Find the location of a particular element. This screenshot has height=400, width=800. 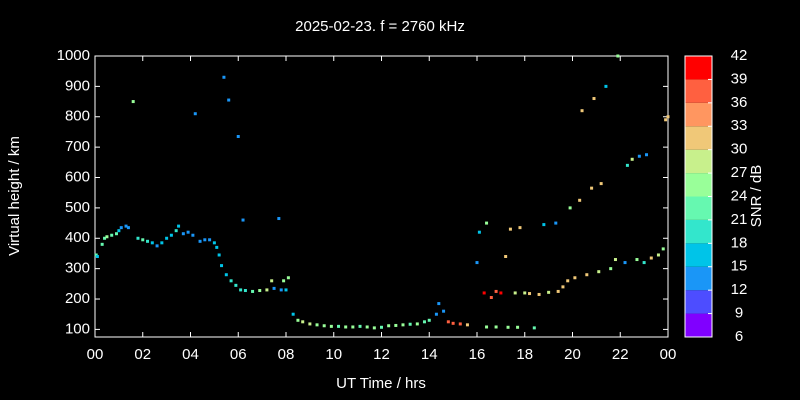

colorbar-tick-label: 21 is located at coordinates (739, 219).